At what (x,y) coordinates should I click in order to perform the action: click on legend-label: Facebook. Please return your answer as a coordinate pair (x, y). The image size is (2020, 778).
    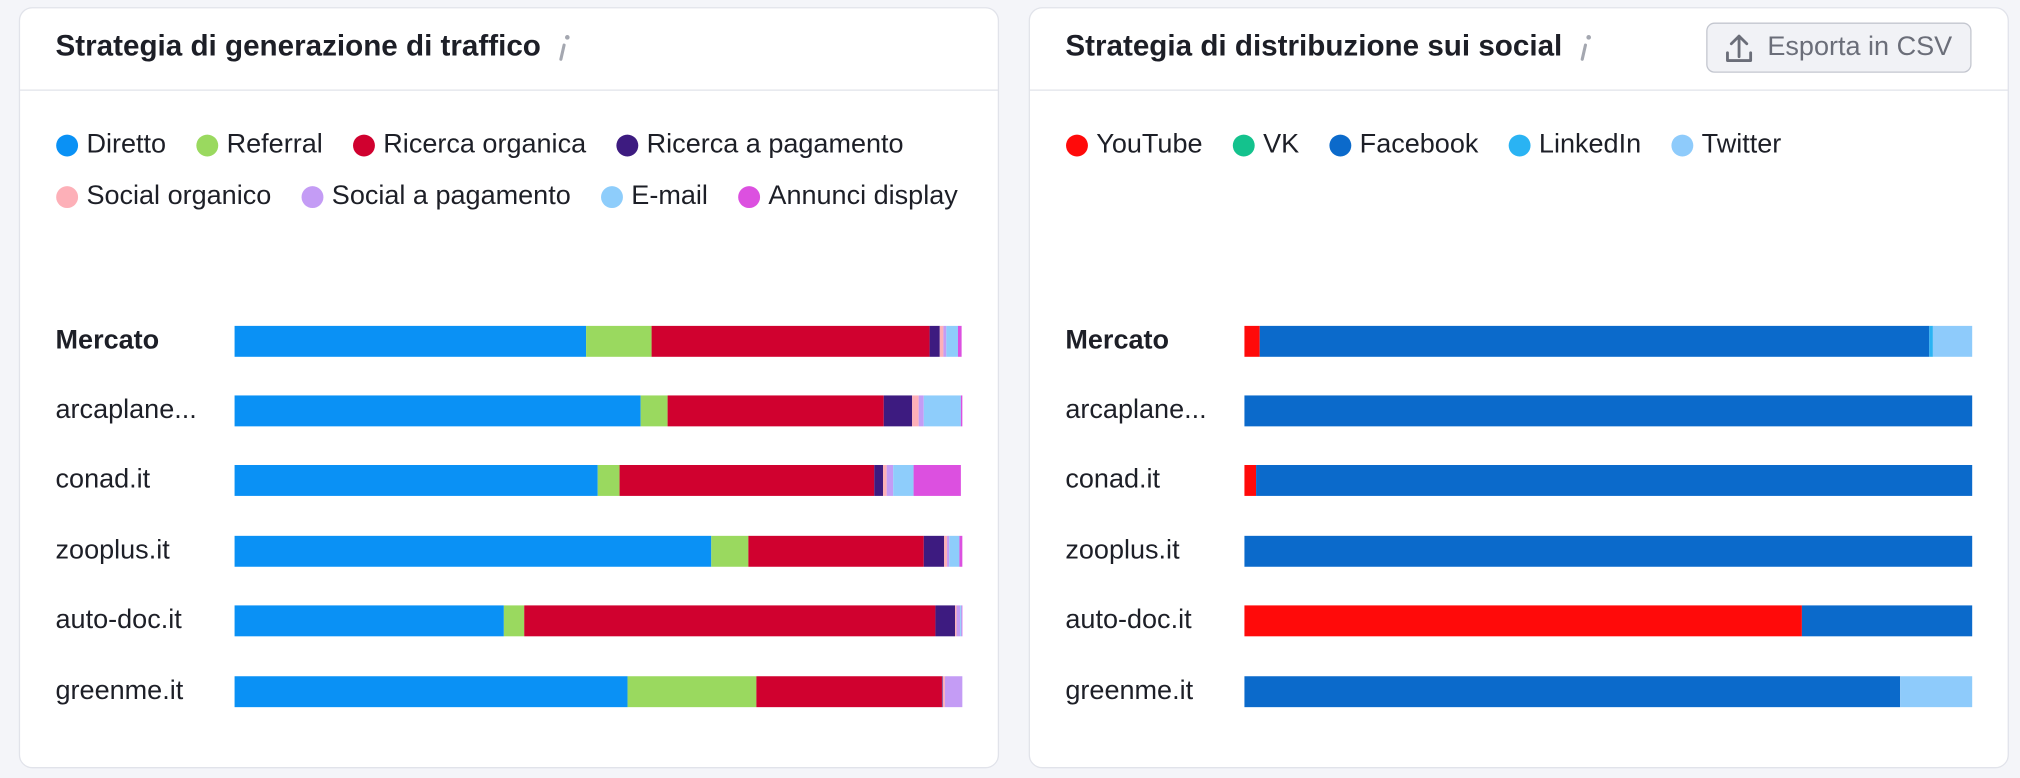
    Looking at the image, I should click on (1419, 144).